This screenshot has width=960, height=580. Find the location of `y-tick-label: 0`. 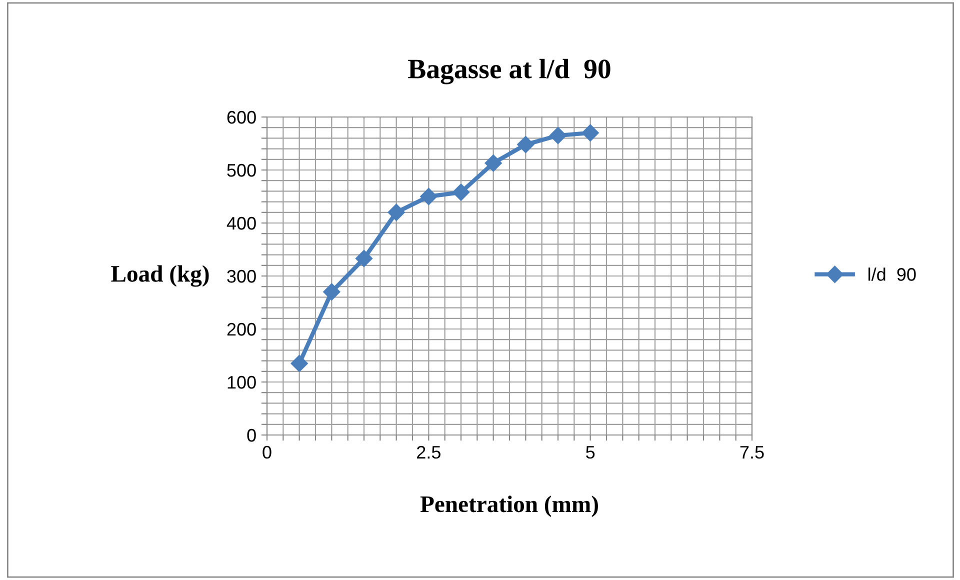

y-tick-label: 0 is located at coordinates (251, 435).